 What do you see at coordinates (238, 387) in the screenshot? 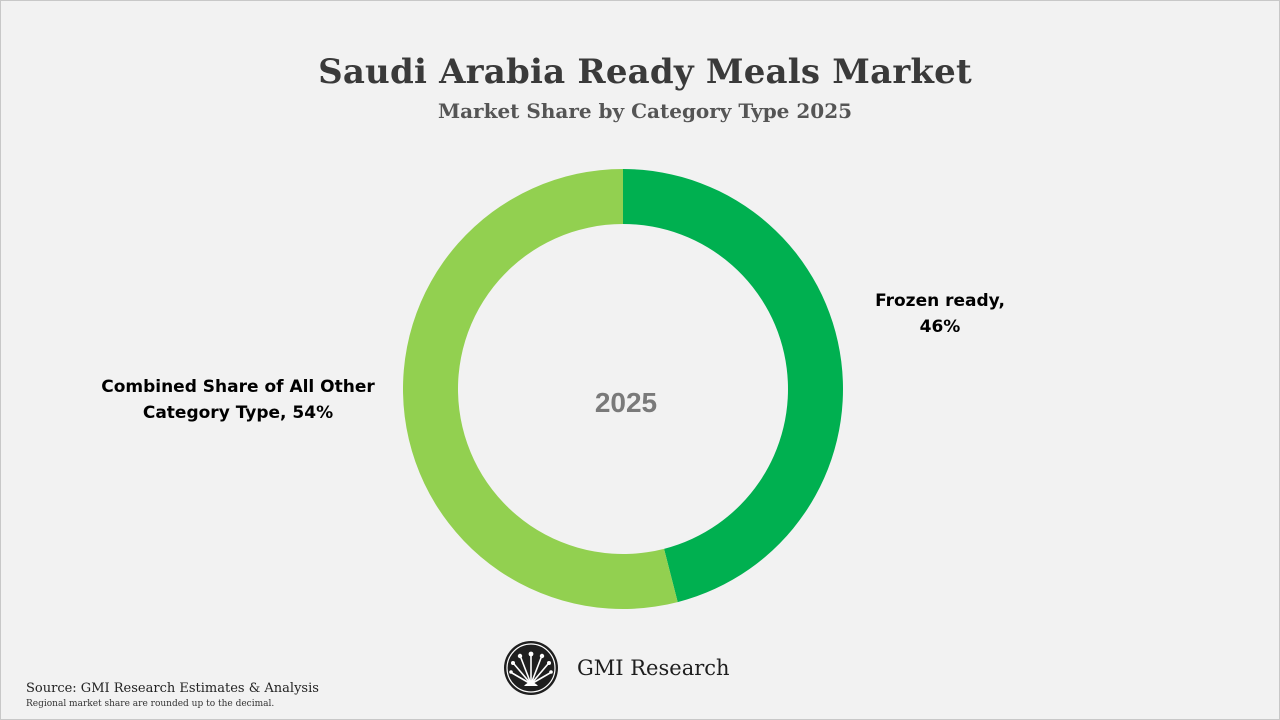
I see `slice-label-other-category-line1: Combined Share of All Other` at bounding box center [238, 387].